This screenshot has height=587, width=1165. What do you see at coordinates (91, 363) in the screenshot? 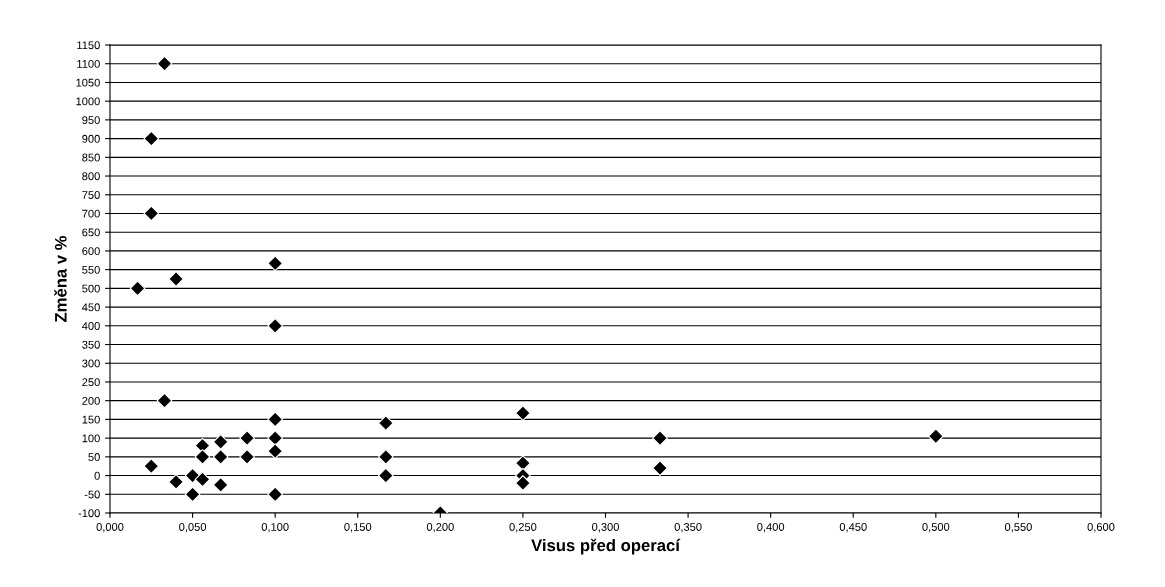
I see `y-tick-label: 300` at bounding box center [91, 363].